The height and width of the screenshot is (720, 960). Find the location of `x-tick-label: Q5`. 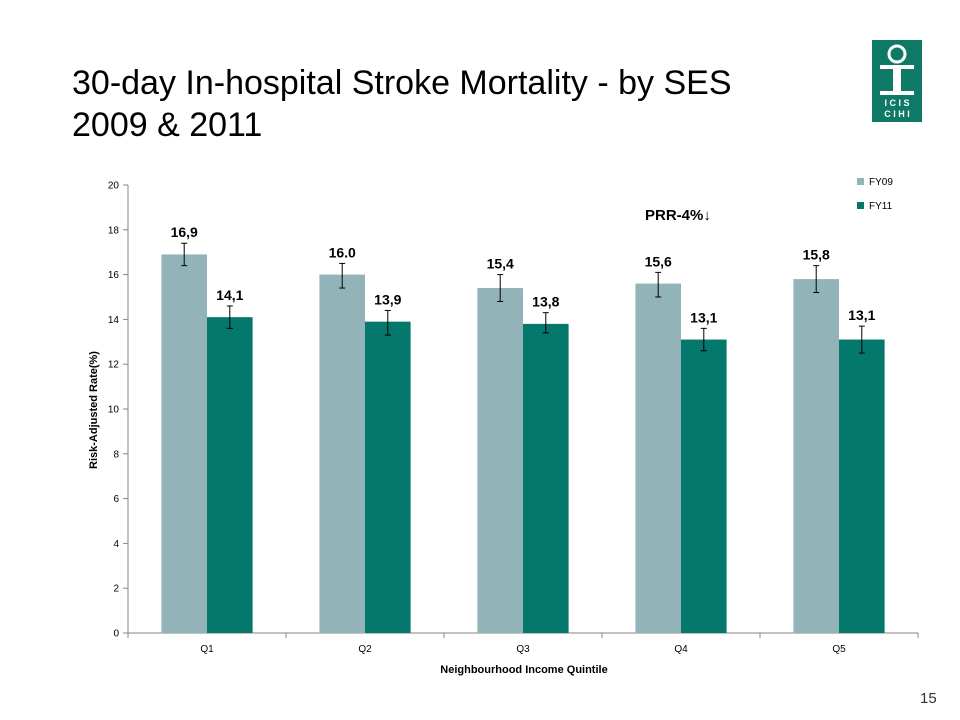

x-tick-label: Q5 is located at coordinates (839, 649).